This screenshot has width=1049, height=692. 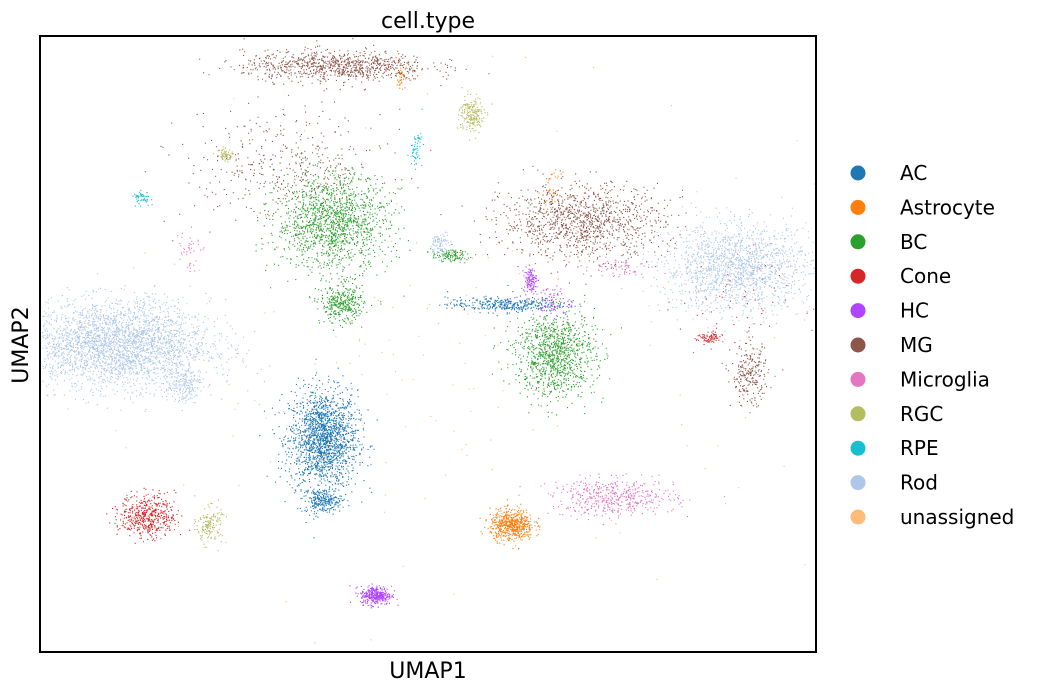 What do you see at coordinates (921, 414) in the screenshot?
I see `legend-label: RGC` at bounding box center [921, 414].